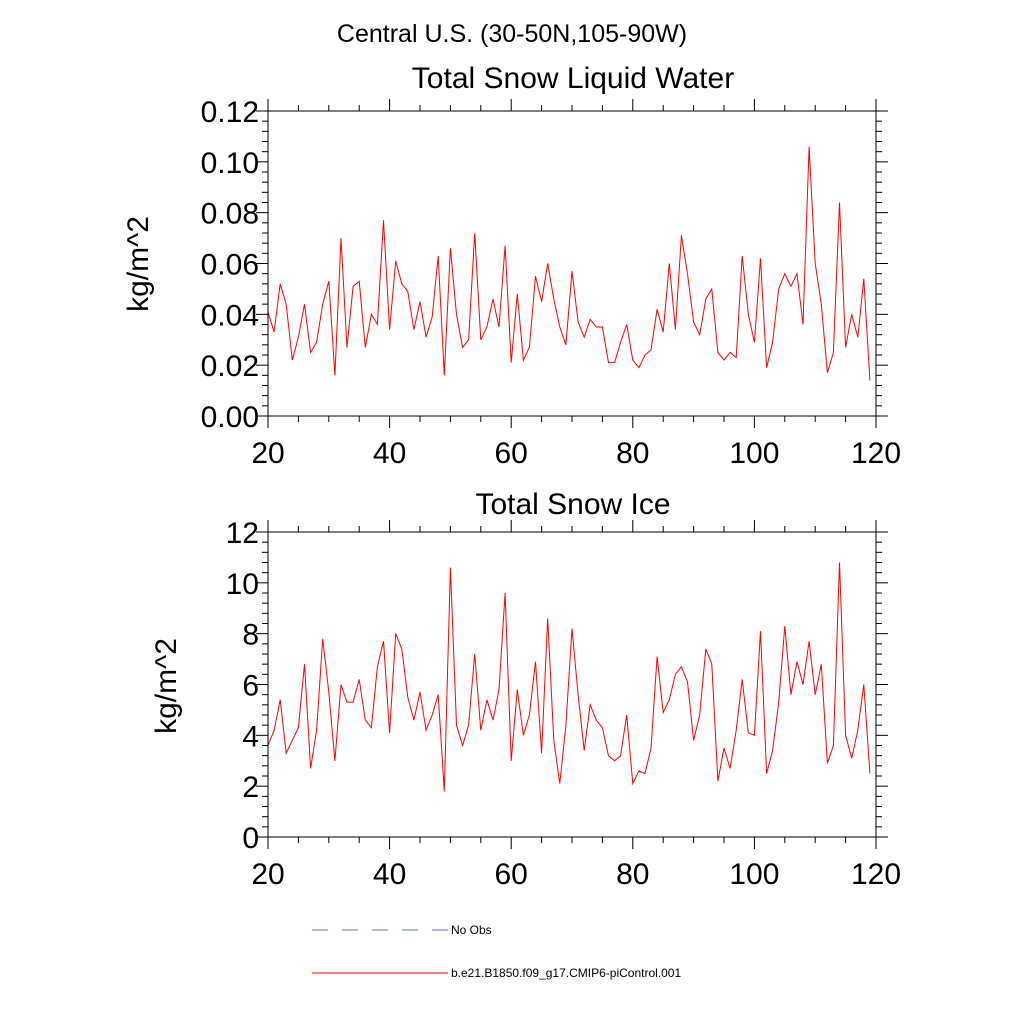 The height and width of the screenshot is (1024, 1024). I want to click on y-tick-label: 0.12, so click(230, 112).